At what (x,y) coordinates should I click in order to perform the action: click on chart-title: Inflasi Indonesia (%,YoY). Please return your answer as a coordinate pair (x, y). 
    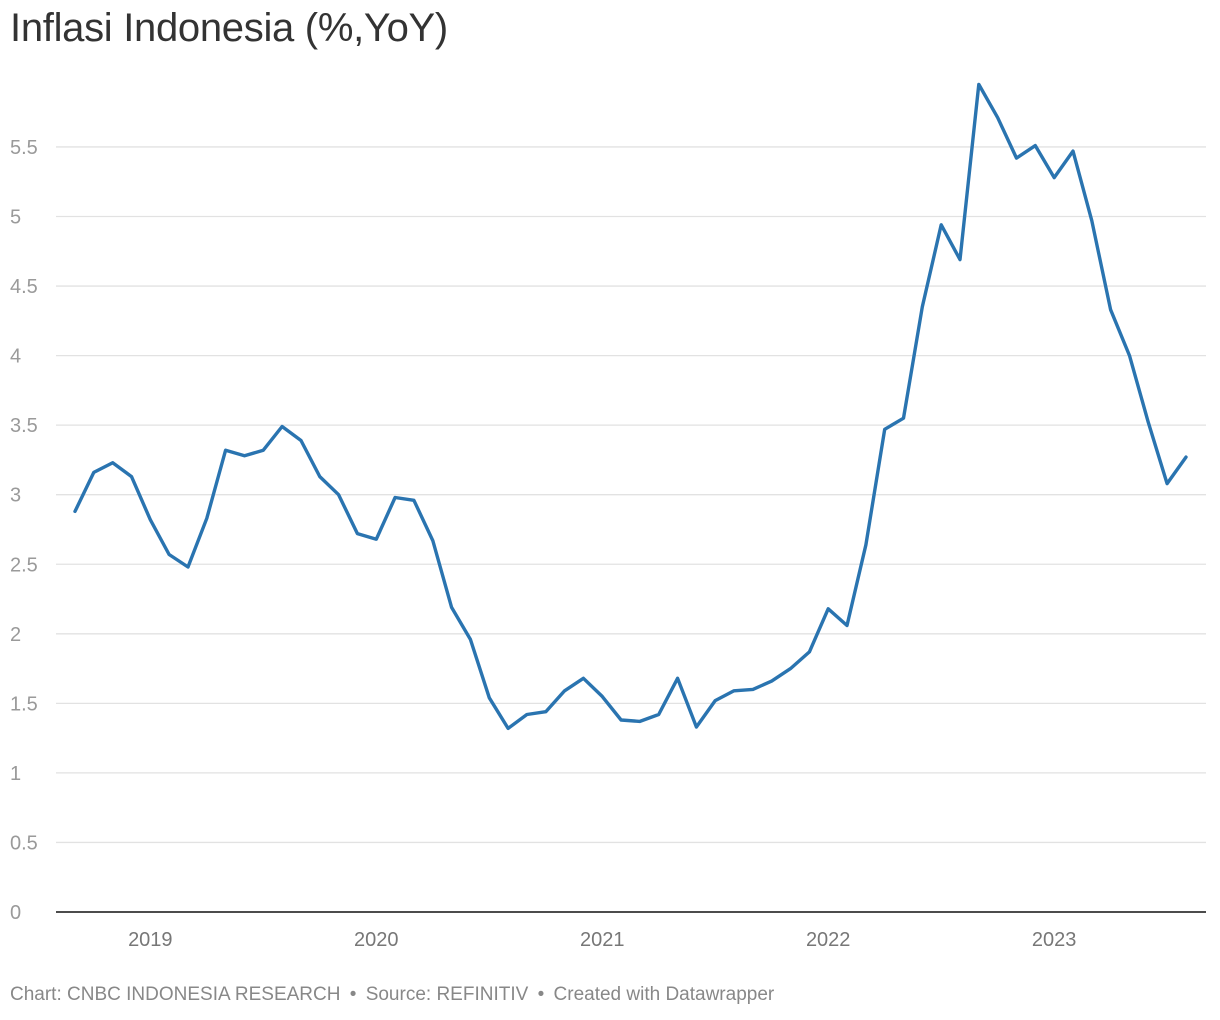
    Looking at the image, I should click on (229, 28).